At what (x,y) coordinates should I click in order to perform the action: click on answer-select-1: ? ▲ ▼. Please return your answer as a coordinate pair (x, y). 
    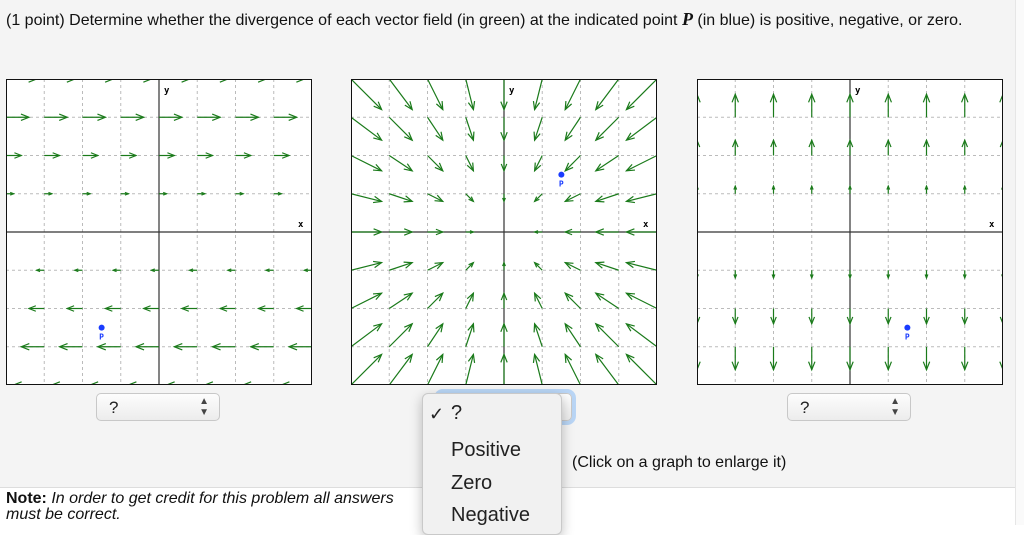
    Looking at the image, I should click on (158, 407).